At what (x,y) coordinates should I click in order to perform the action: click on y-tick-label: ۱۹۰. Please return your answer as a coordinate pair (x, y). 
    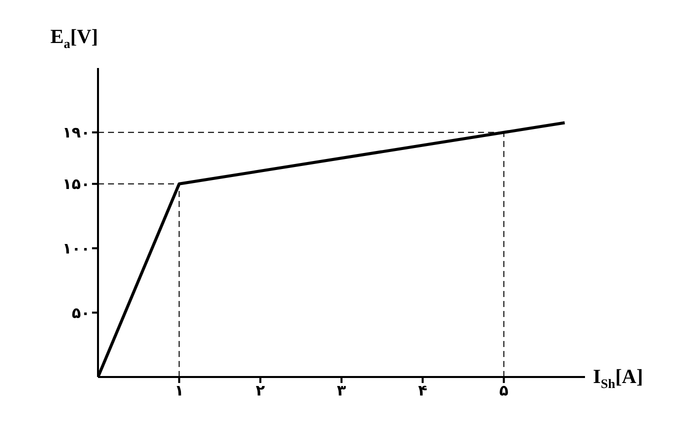
    Looking at the image, I should click on (76, 133).